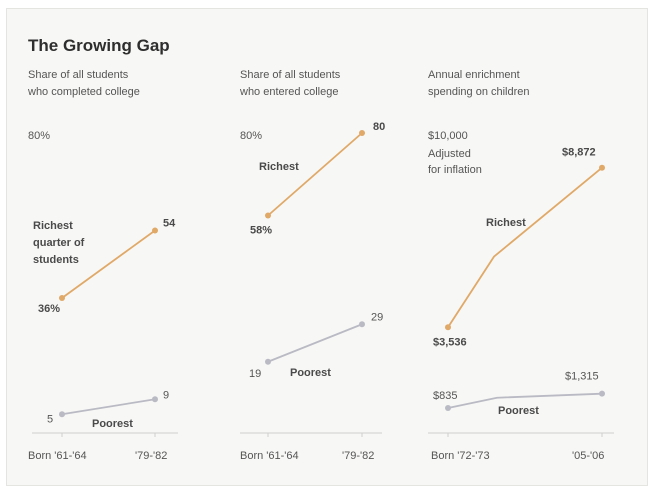 This screenshot has width=655, height=491. Describe the element at coordinates (261, 231) in the screenshot. I see `panel-2-richest-value-label-1: 58%` at that location.